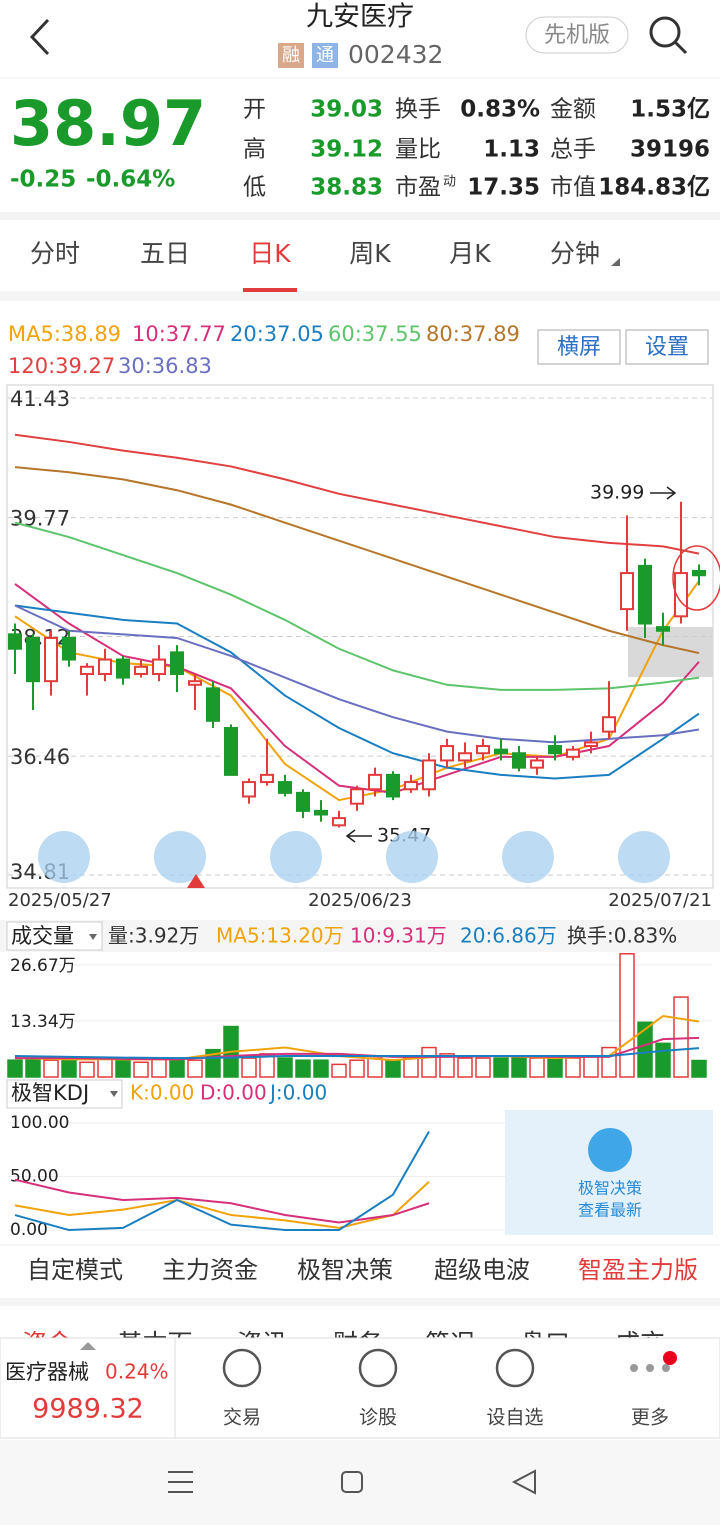 The height and width of the screenshot is (1525, 720). Describe the element at coordinates (650, 1418) in the screenshot. I see `nav-label: 更多` at that location.